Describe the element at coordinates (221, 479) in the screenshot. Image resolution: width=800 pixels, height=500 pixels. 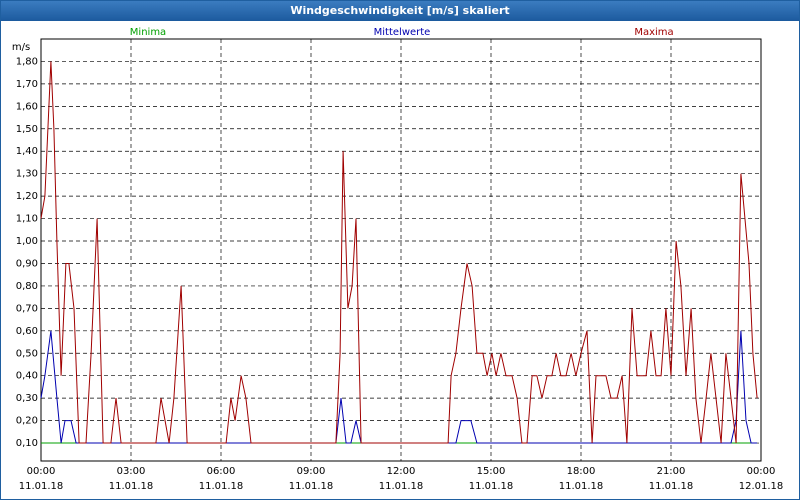
I see `x-tick-label: 06:00 11.01.18` at that location.